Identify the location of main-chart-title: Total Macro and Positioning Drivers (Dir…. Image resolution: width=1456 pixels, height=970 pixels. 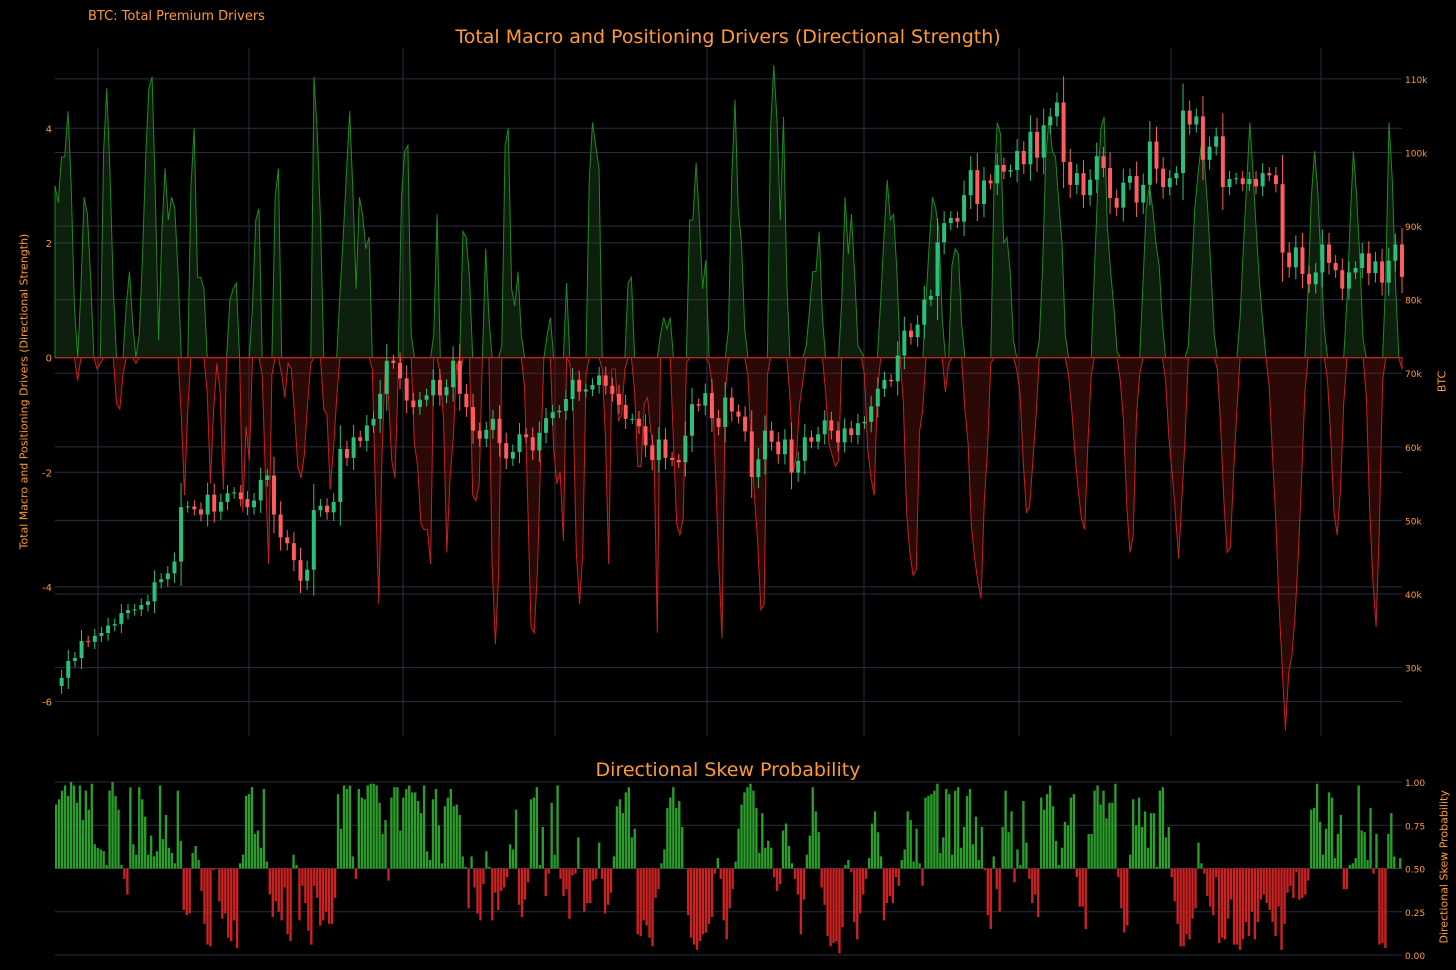
(728, 37).